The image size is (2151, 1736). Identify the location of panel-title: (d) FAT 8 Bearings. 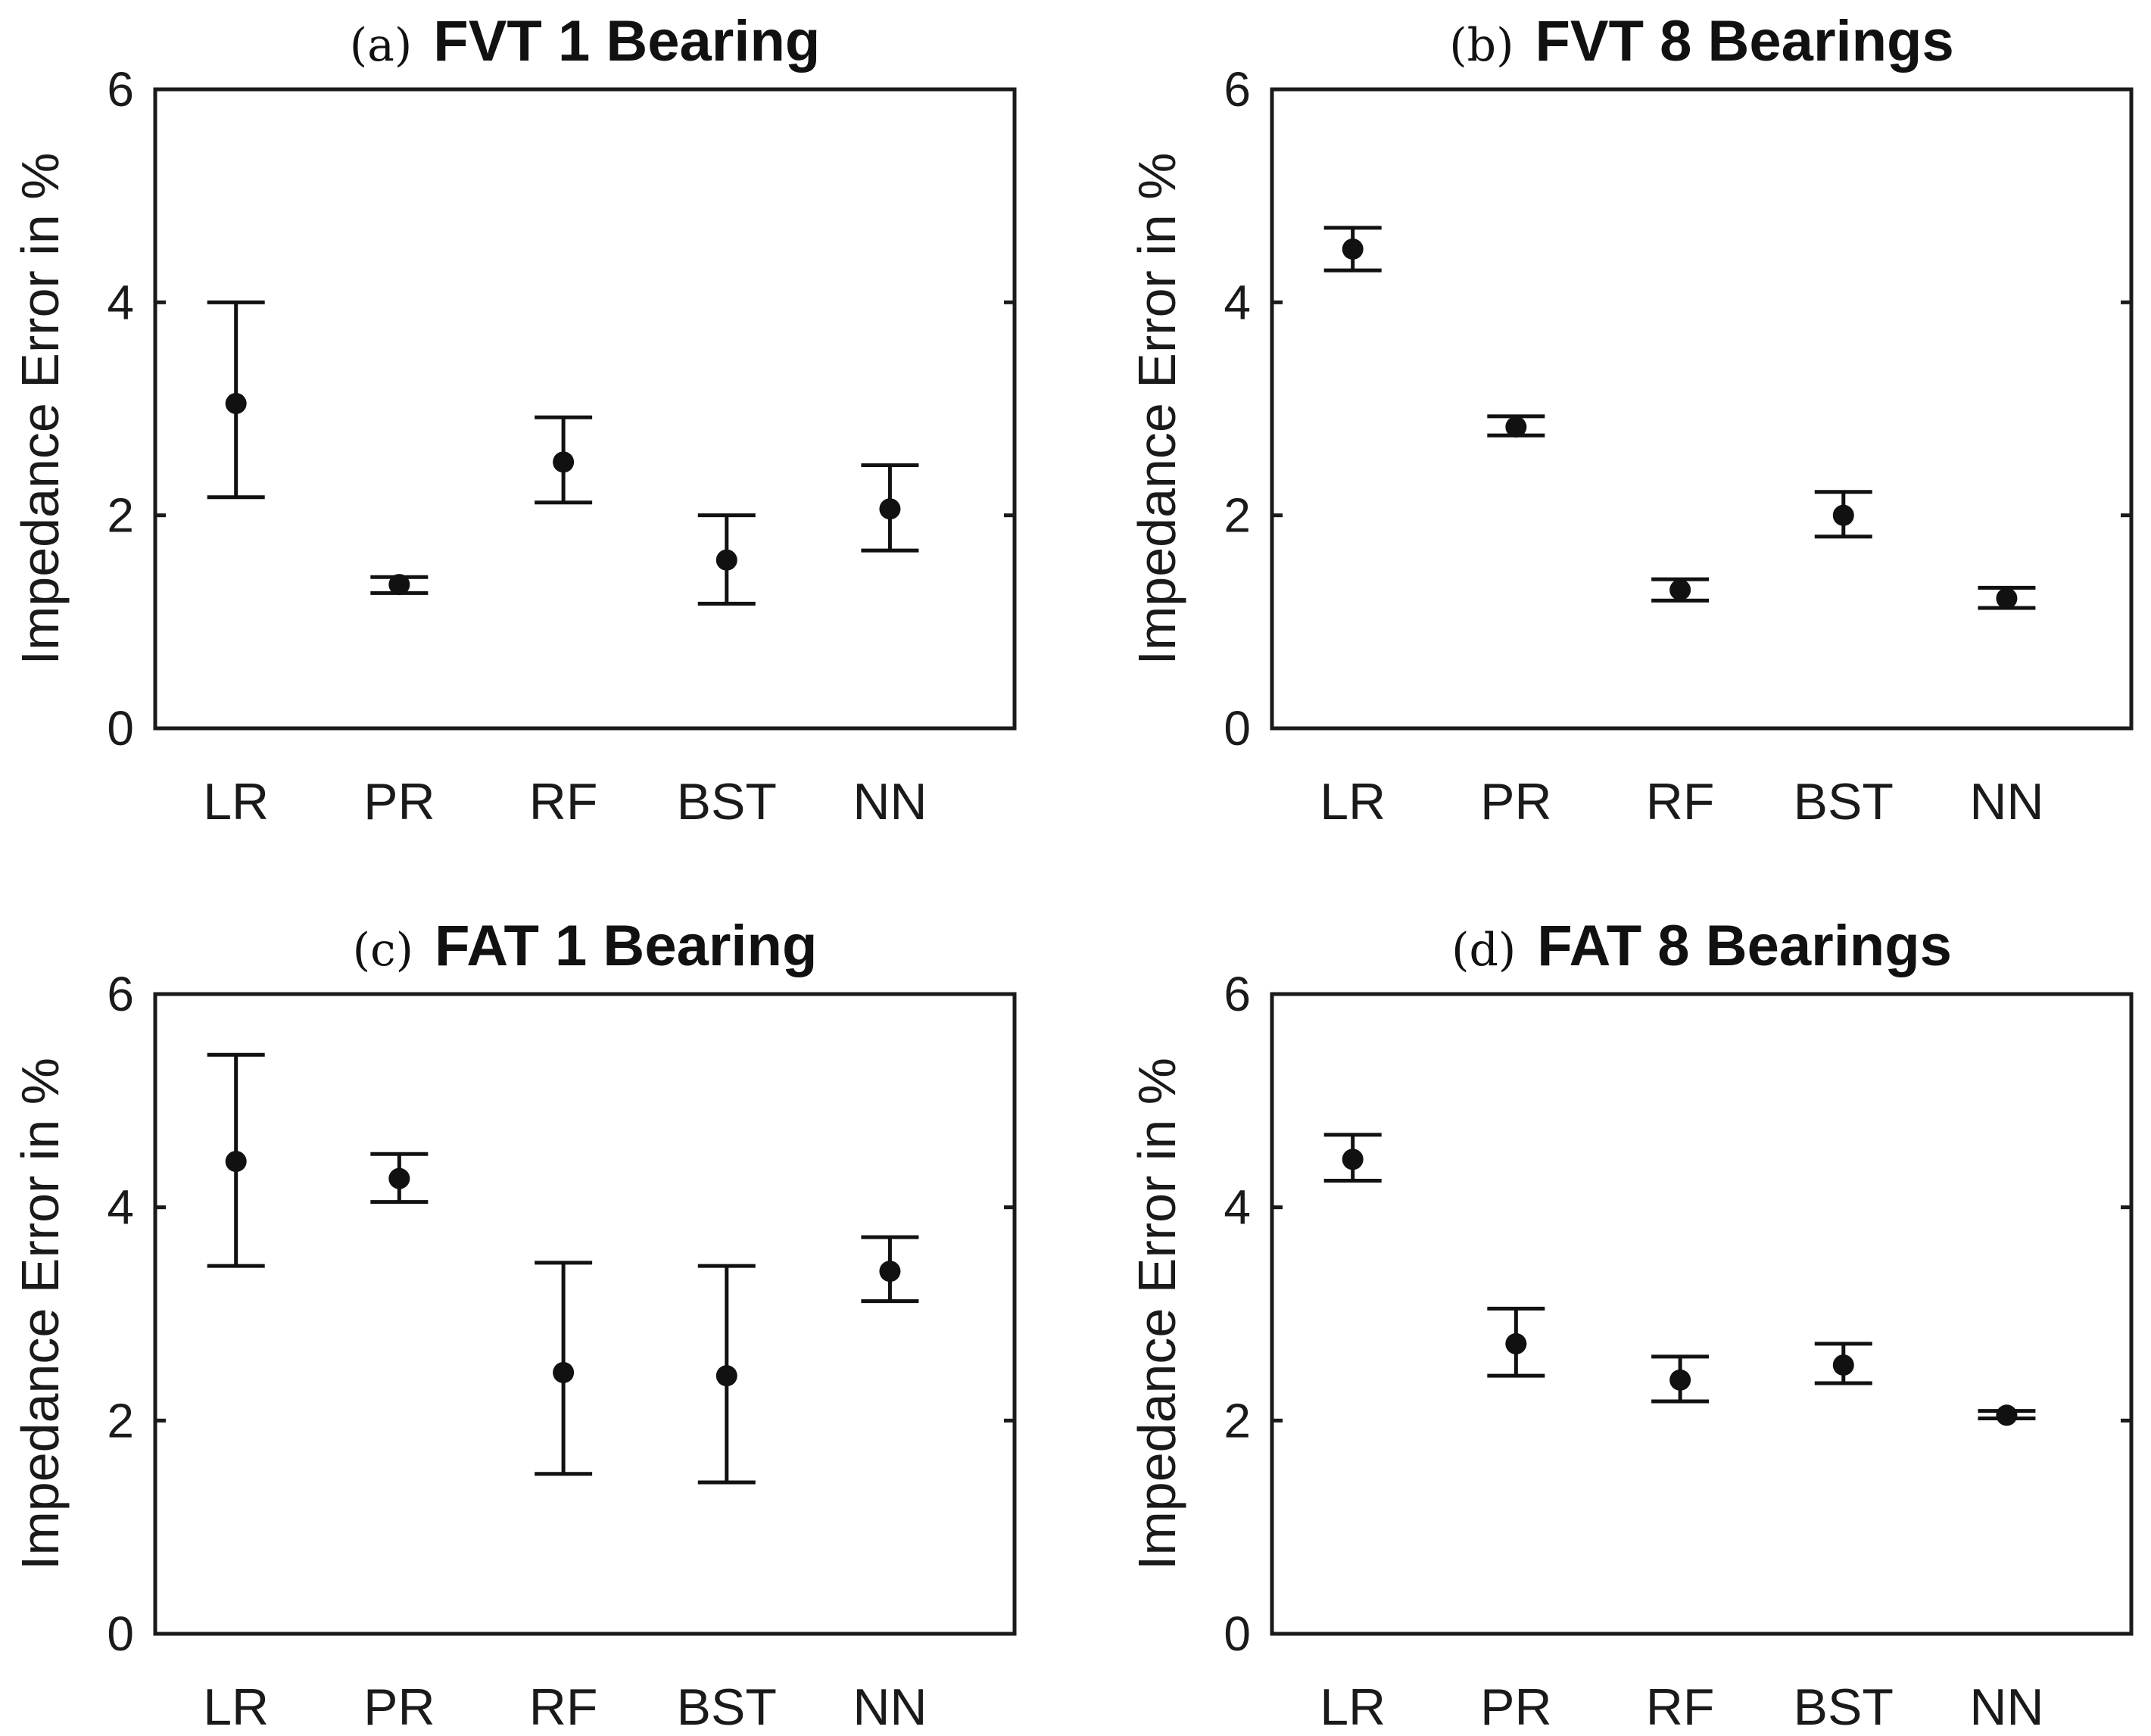
(1702, 946).